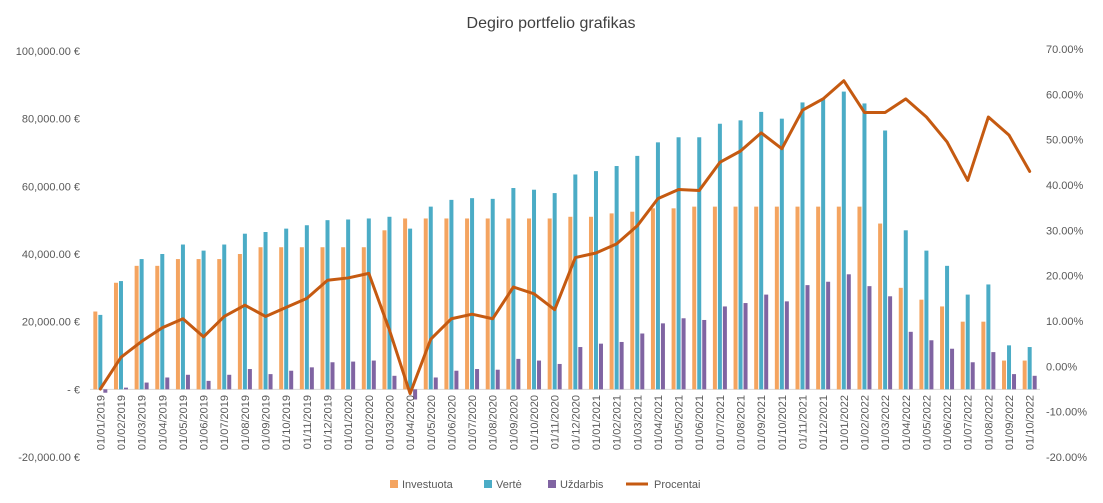  What do you see at coordinates (51, 255) in the screenshot?
I see `y-left-tick-label: 40,000.00 €` at bounding box center [51, 255].